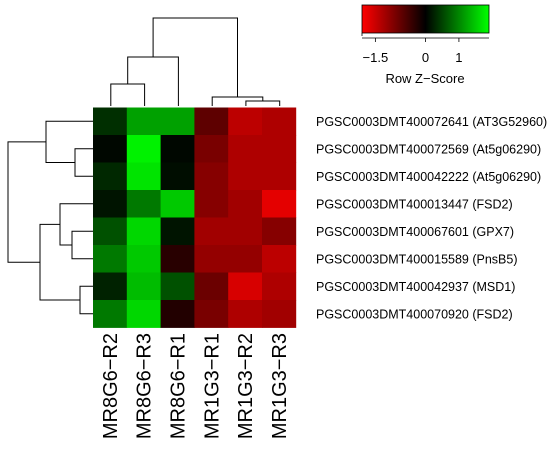 The image size is (550, 460). Describe the element at coordinates (414, 314) in the screenshot. I see `row-label: PGSC0003DMT400070920 (FSD2)` at that location.